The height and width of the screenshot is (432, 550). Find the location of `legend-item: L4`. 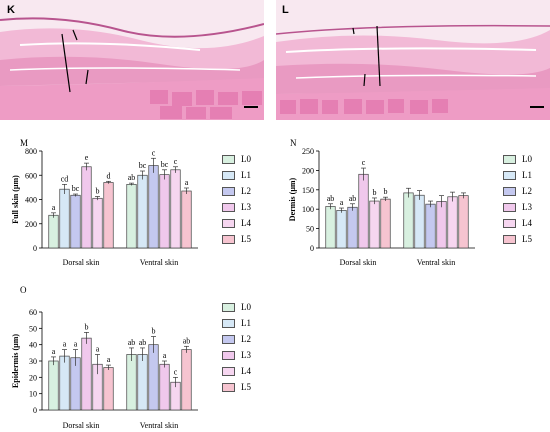

legend-item: L4 is located at coordinates (236, 223).